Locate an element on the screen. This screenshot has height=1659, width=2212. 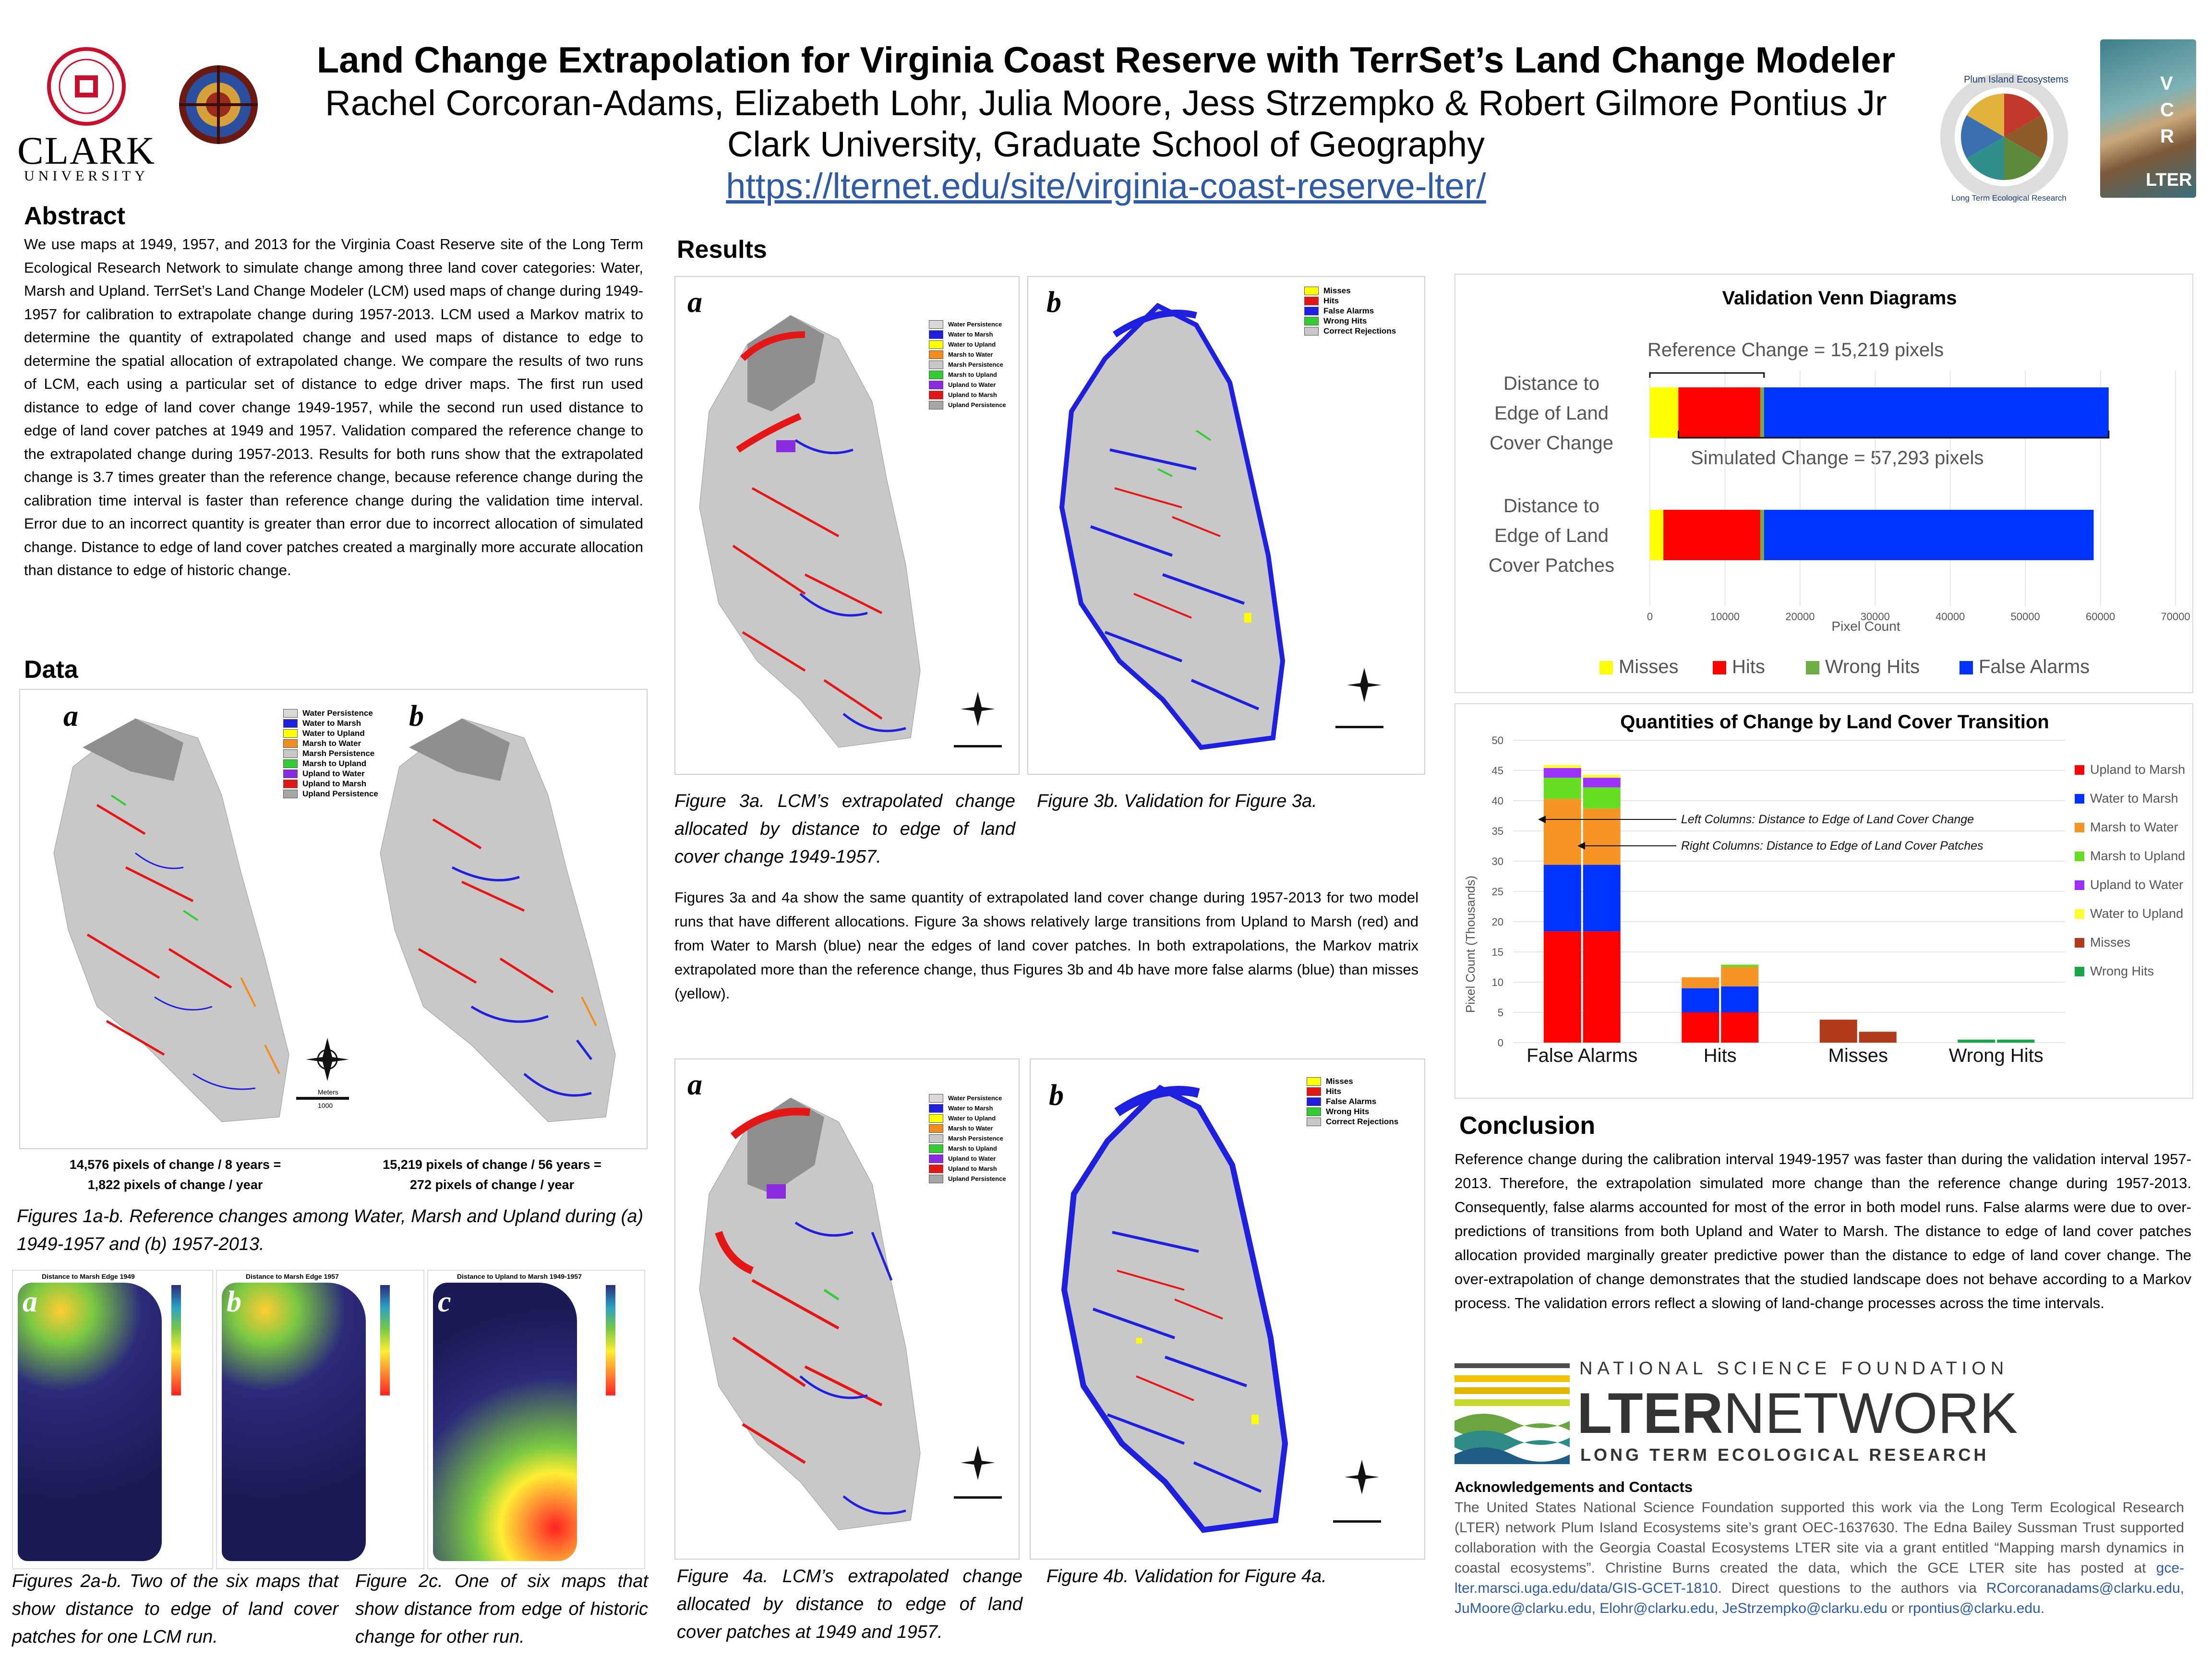
fig2a-colorbar is located at coordinates (176, 1340).